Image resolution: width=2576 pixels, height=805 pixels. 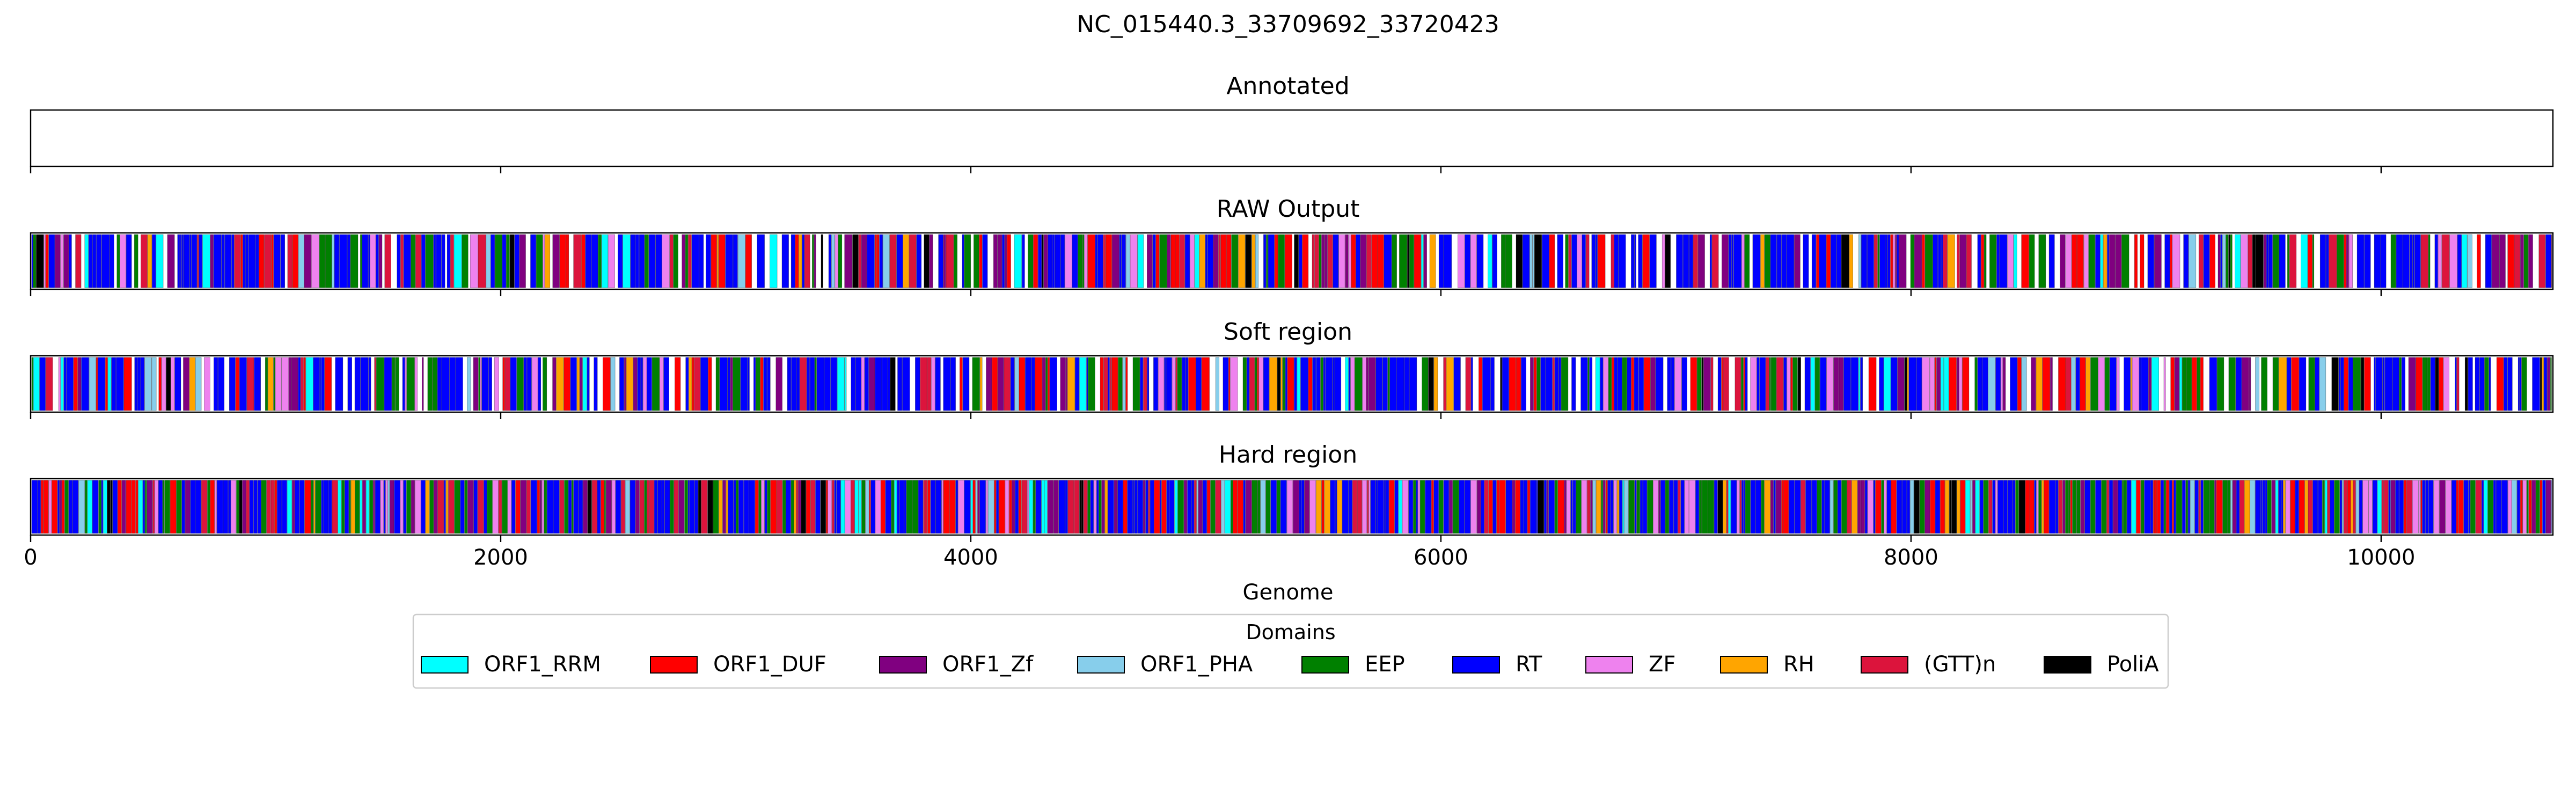 I want to click on panel-frame, so click(x=1292, y=138).